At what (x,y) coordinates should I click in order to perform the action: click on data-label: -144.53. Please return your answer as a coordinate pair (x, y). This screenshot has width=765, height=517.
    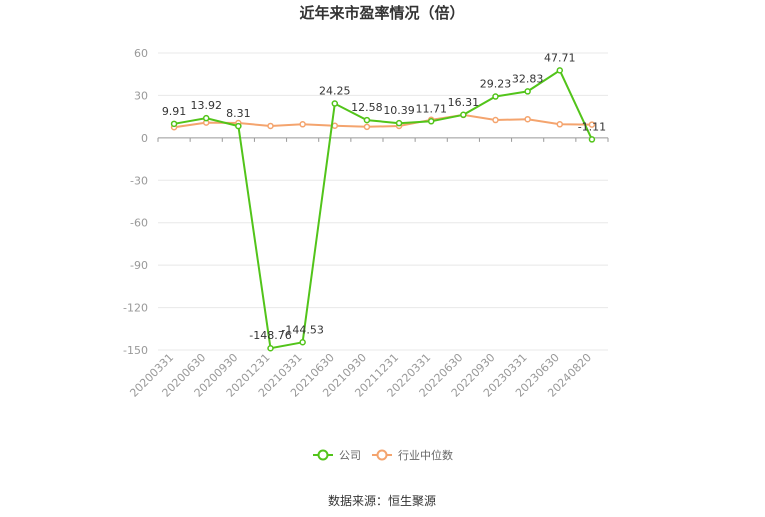
    Looking at the image, I should click on (302, 329).